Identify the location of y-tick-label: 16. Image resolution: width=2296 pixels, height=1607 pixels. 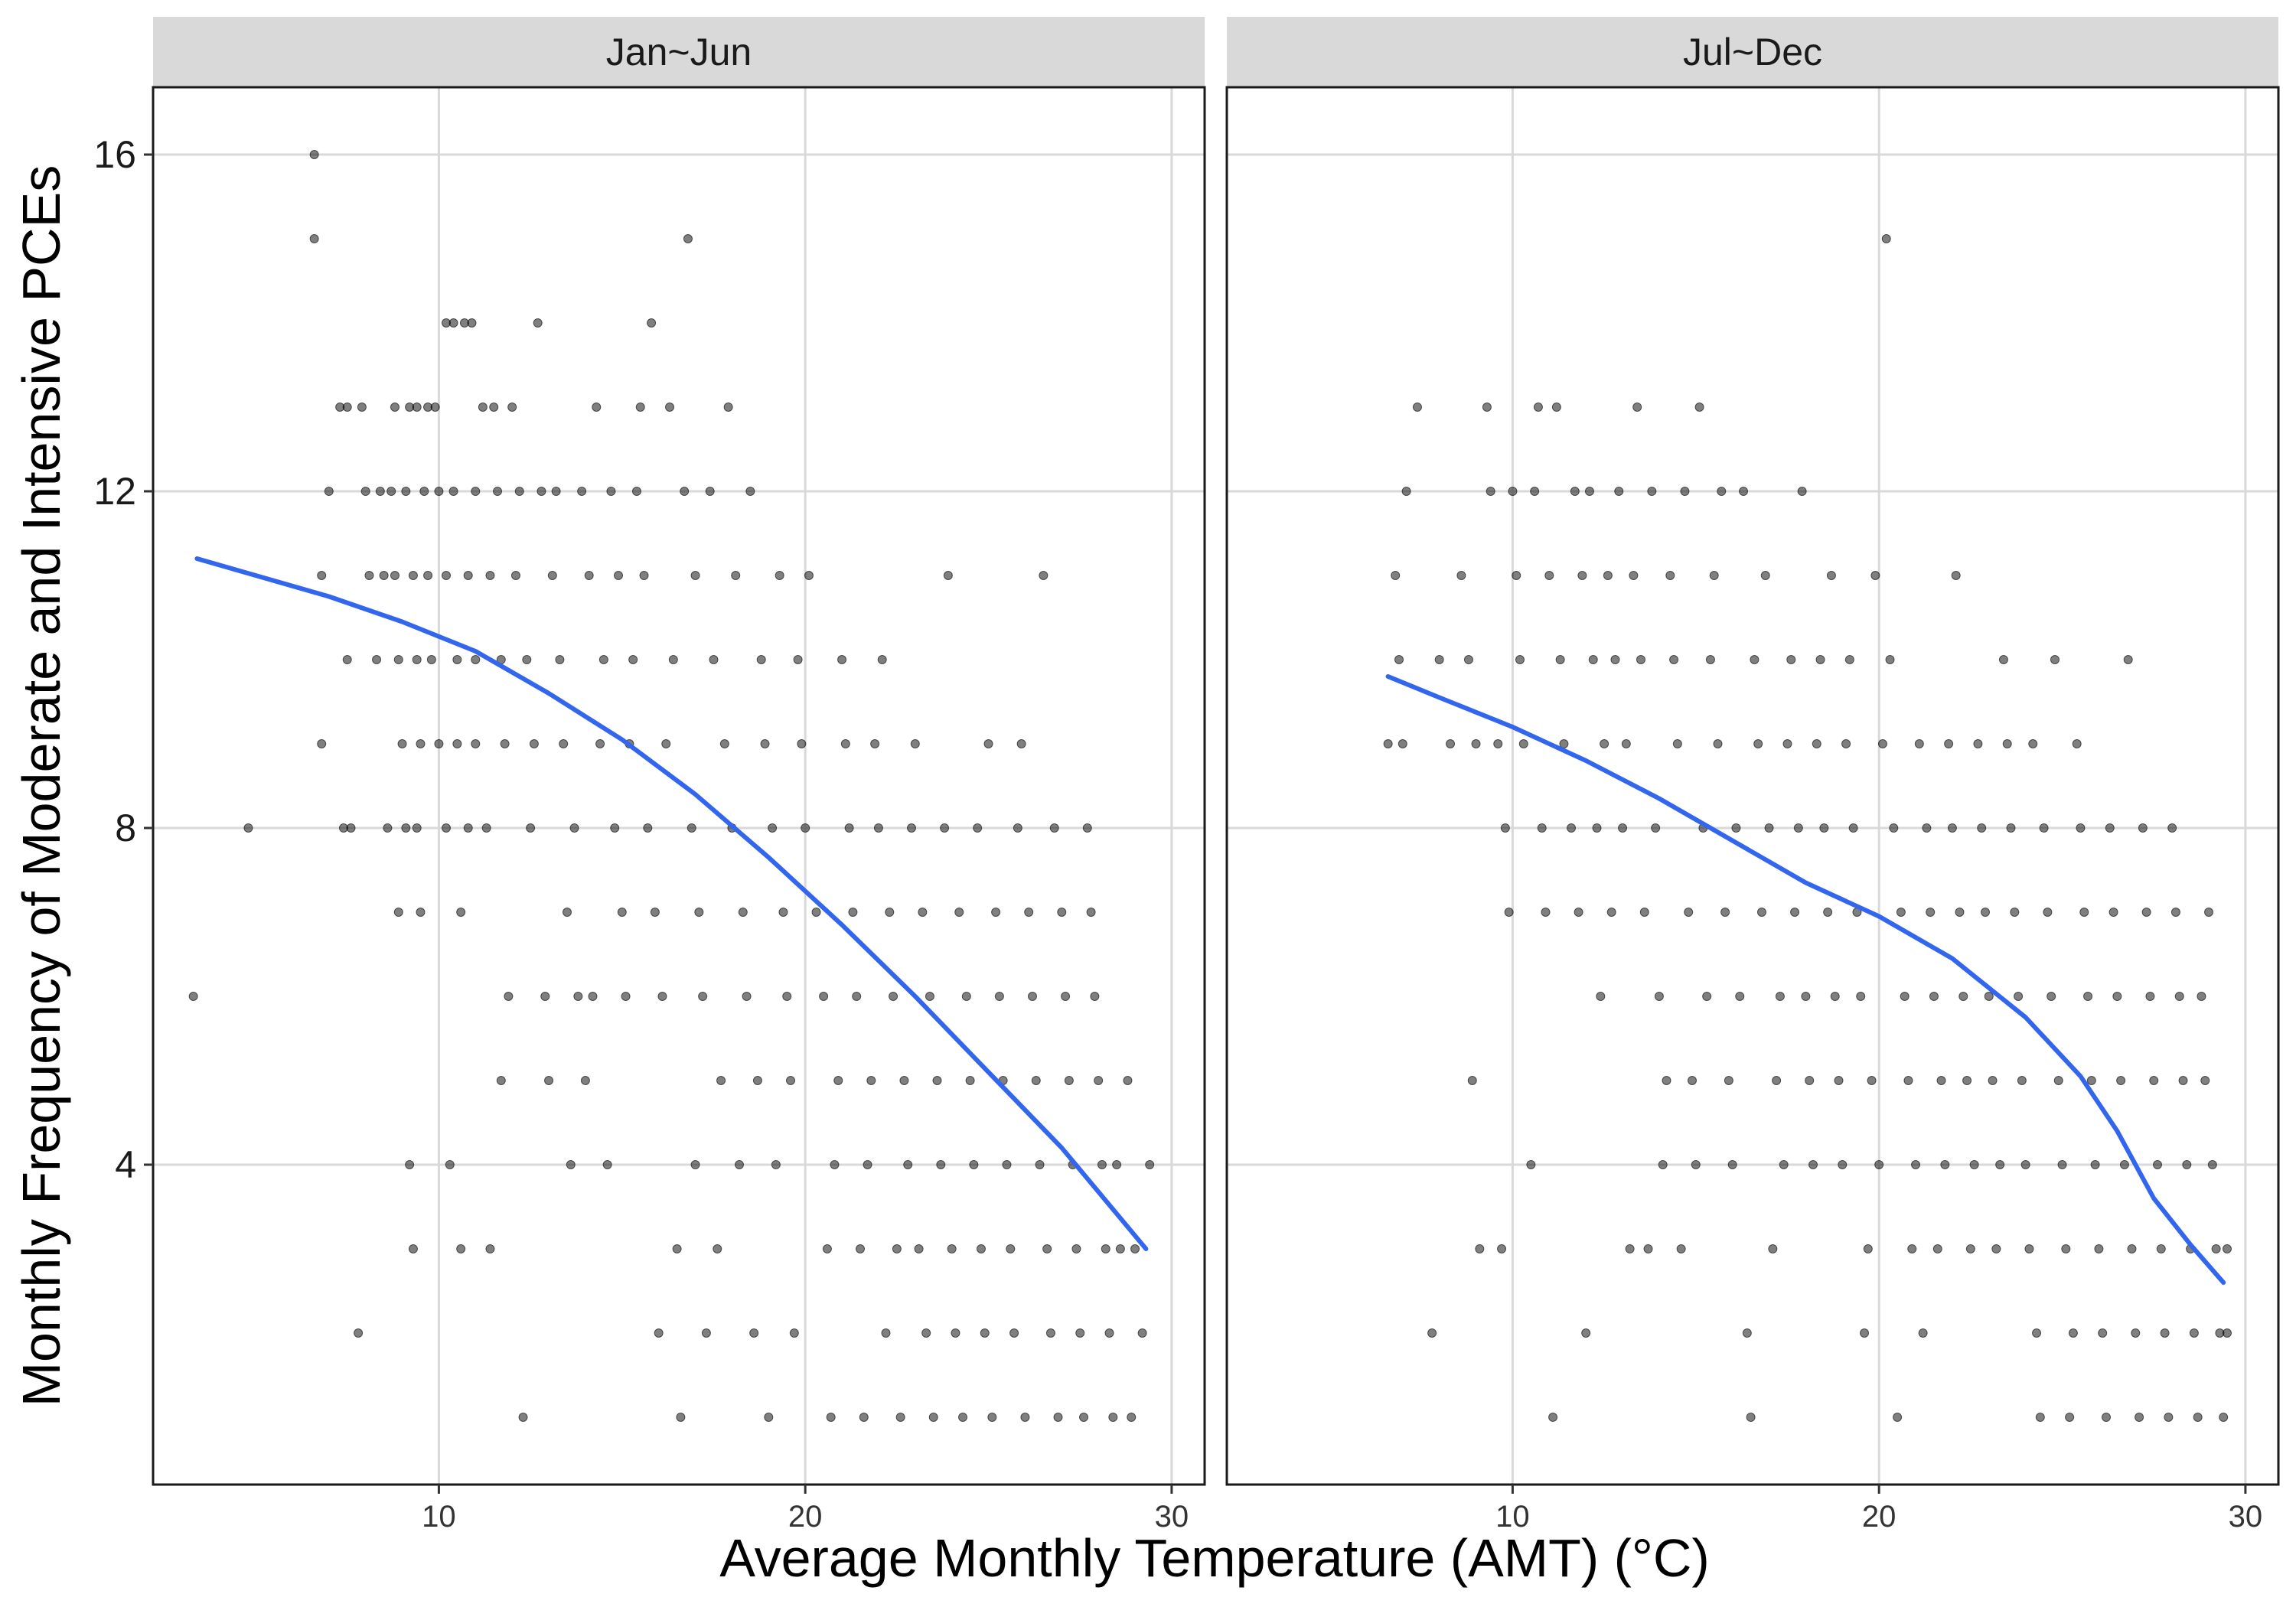
(114, 154).